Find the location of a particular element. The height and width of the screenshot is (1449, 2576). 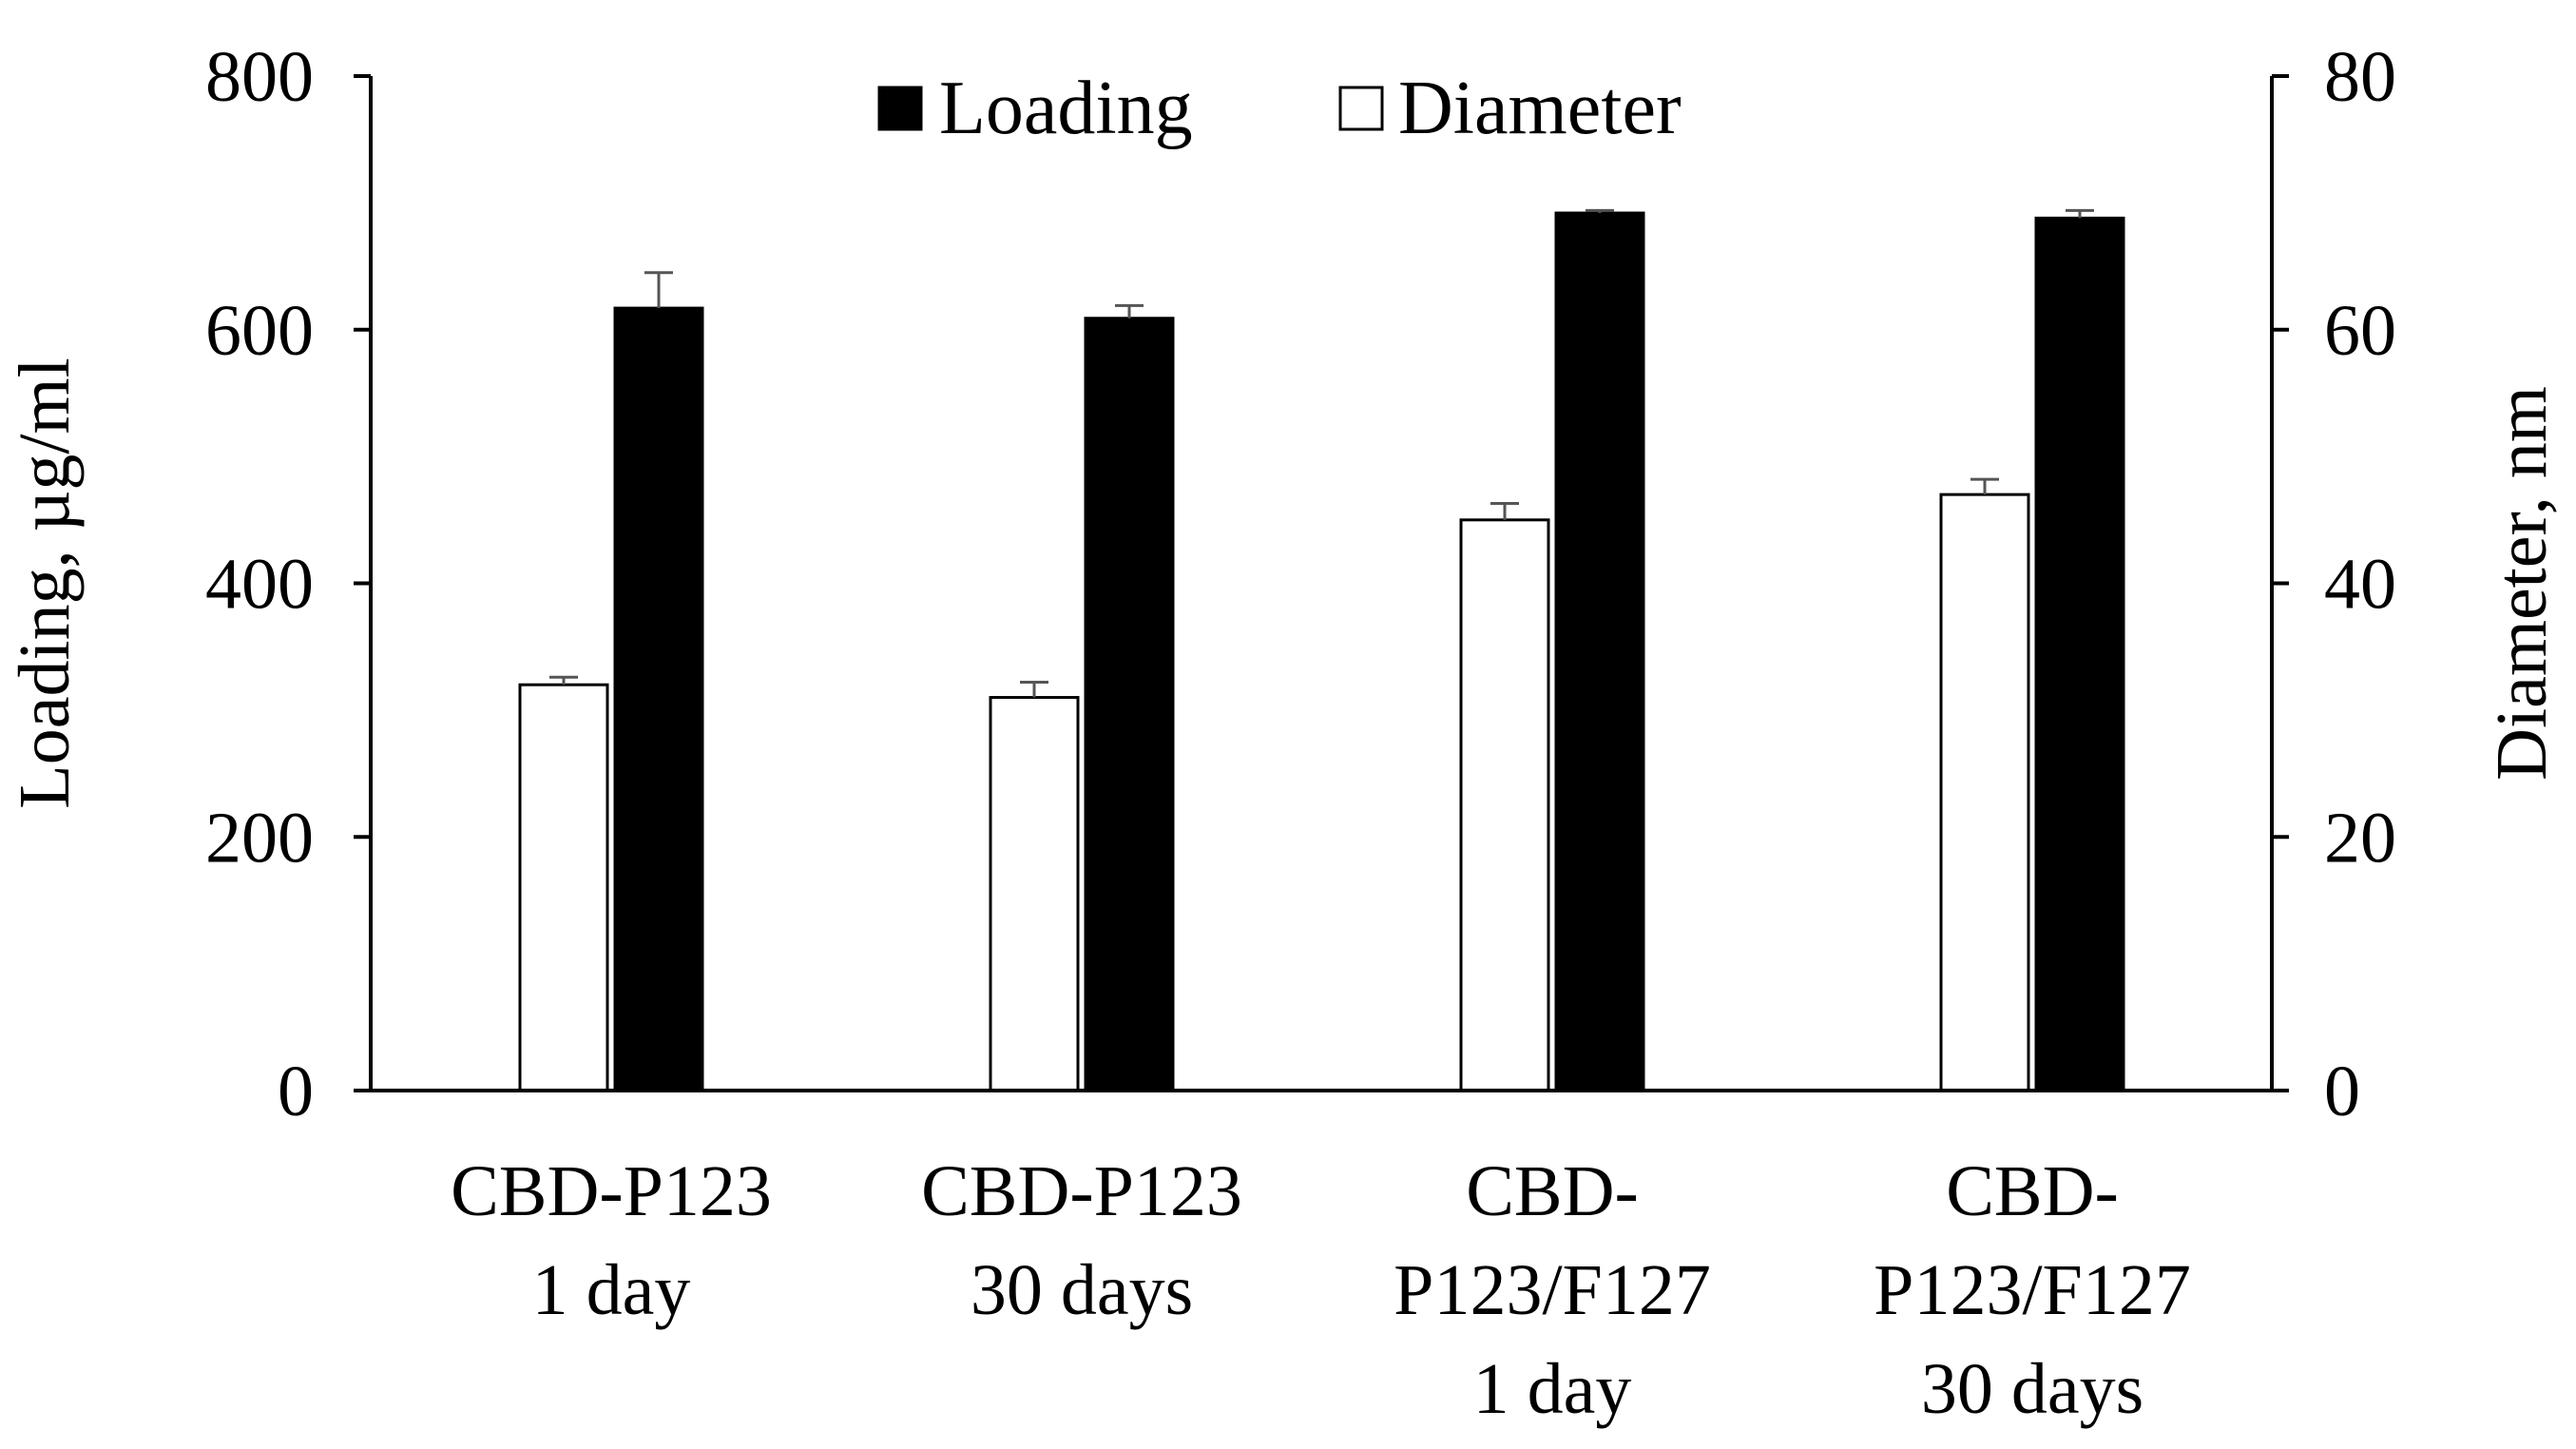

left-tick-label-200: 200 is located at coordinates (259, 838).